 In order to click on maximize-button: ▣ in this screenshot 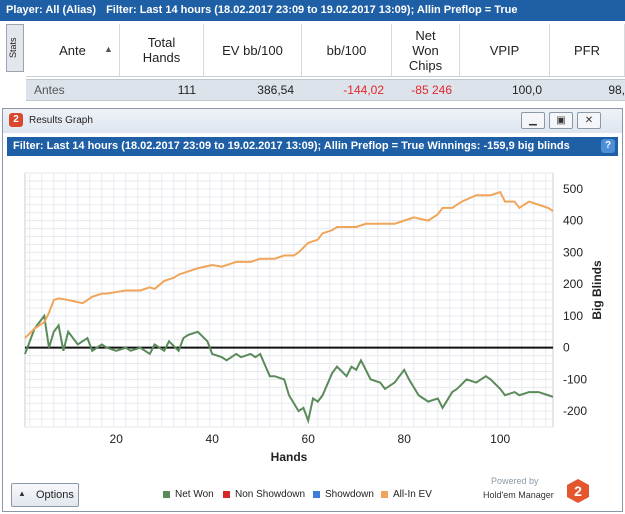, I will do `click(561, 120)`.